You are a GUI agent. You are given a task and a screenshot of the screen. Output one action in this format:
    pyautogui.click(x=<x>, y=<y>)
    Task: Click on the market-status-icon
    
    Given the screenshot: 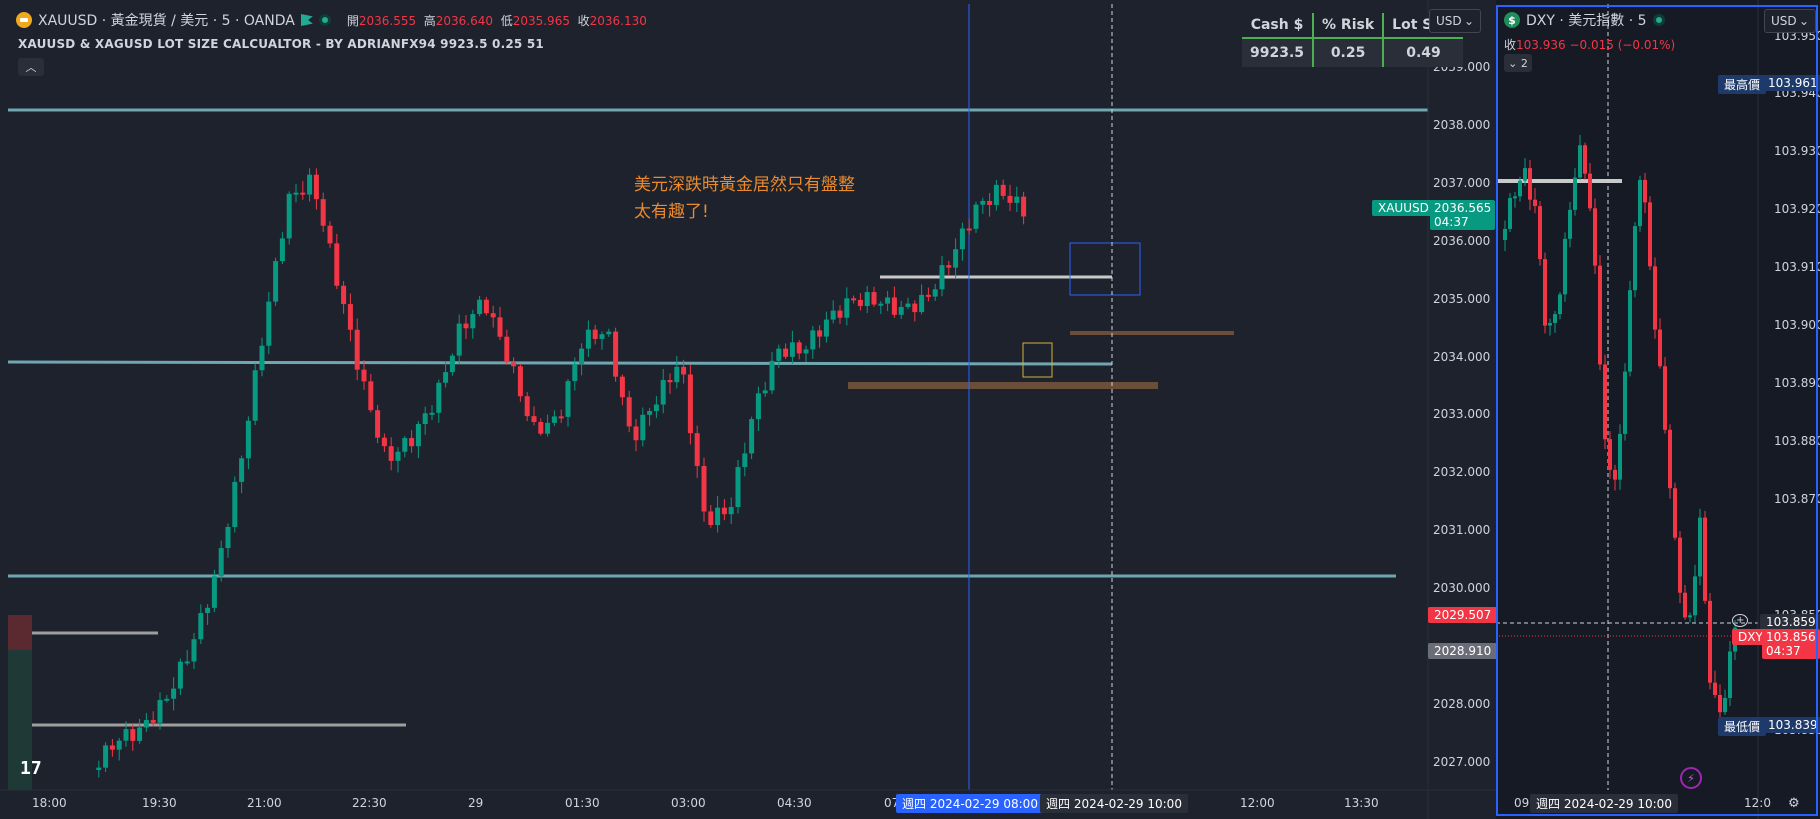 What is the action you would take?
    pyautogui.click(x=324, y=20)
    